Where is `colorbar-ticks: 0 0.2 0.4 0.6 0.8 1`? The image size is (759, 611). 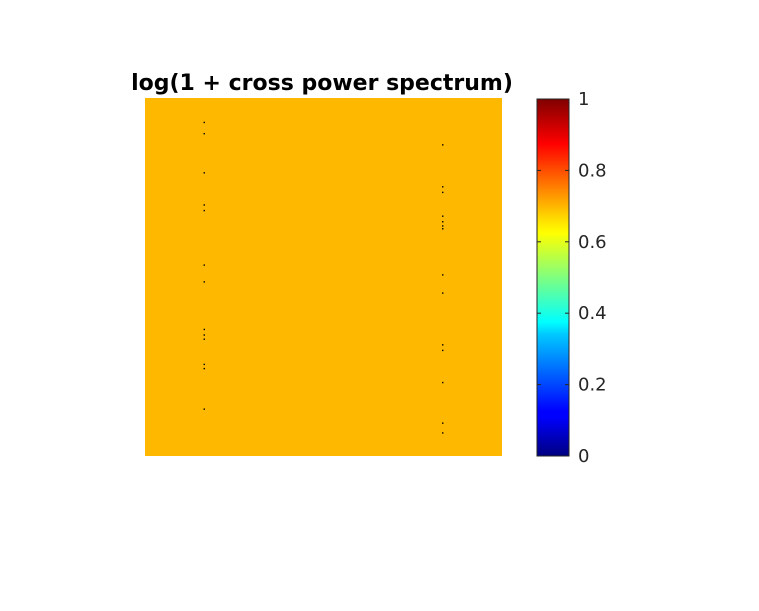
colorbar-ticks: 0 0.2 0.4 0.6 0.8 1 is located at coordinates (572, 278).